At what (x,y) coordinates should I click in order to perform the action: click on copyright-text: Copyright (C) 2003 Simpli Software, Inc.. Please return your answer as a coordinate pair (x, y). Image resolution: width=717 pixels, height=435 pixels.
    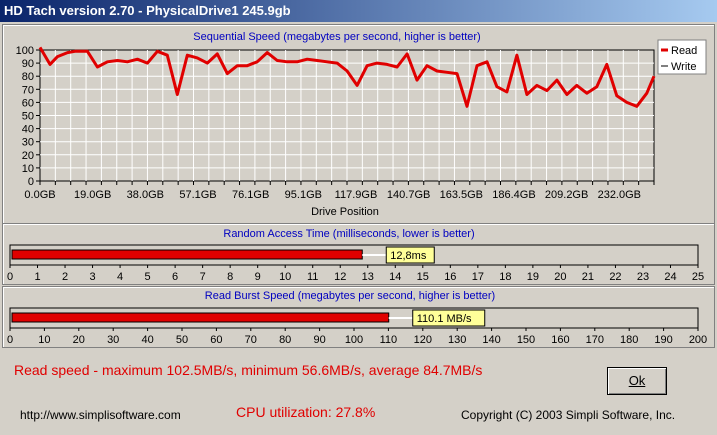
    Looking at the image, I should click on (568, 415).